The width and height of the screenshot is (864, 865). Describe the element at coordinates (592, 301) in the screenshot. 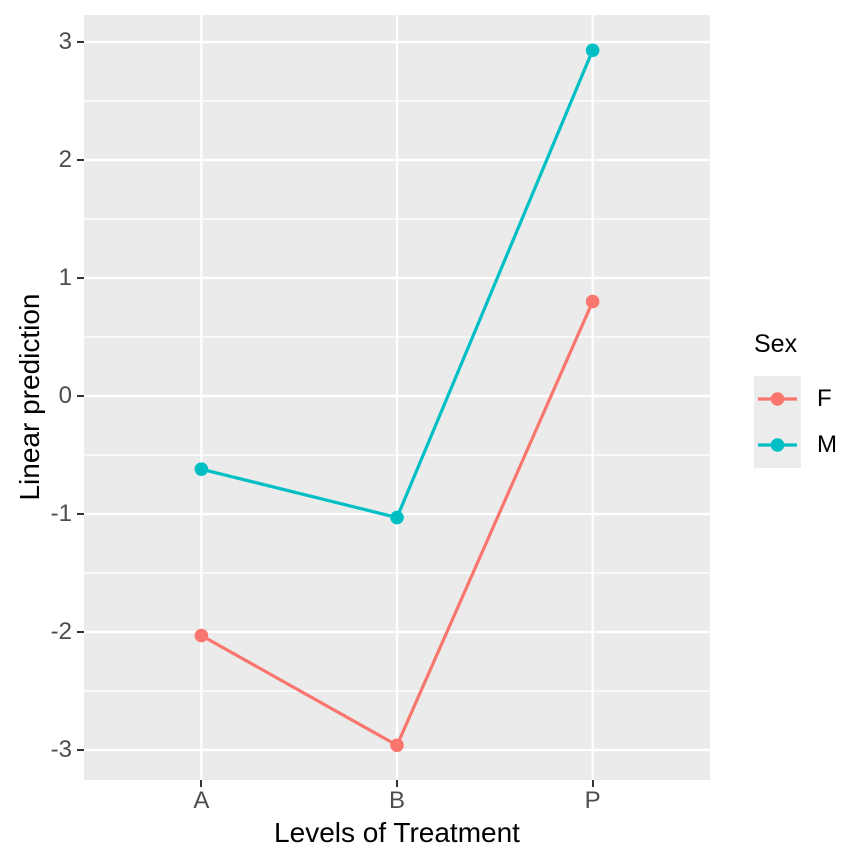

I see `data-point-F-P` at that location.